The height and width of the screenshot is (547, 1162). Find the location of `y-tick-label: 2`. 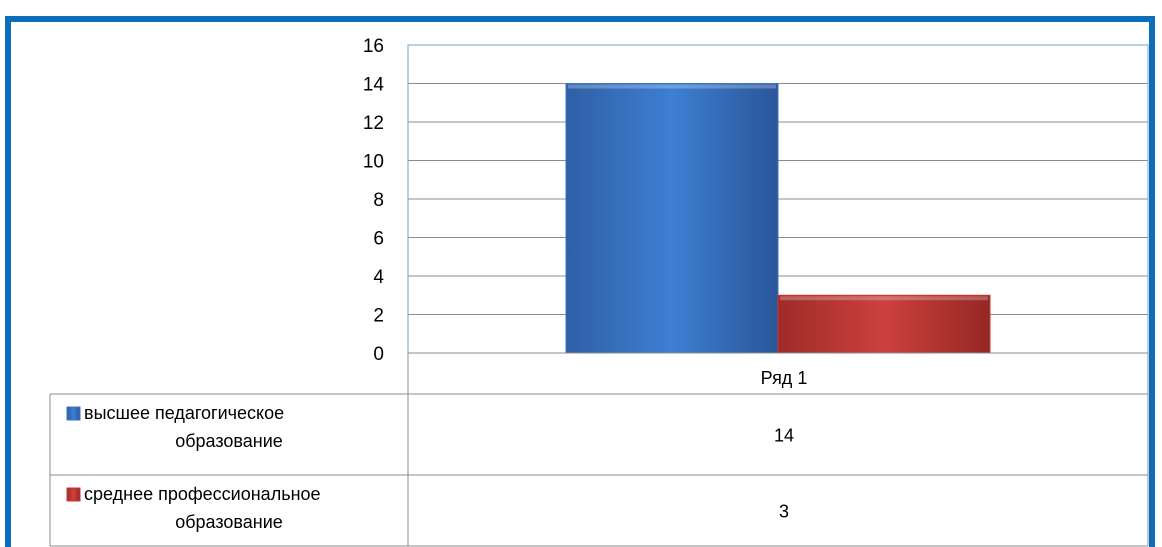

y-tick-label: 2 is located at coordinates (378, 316).